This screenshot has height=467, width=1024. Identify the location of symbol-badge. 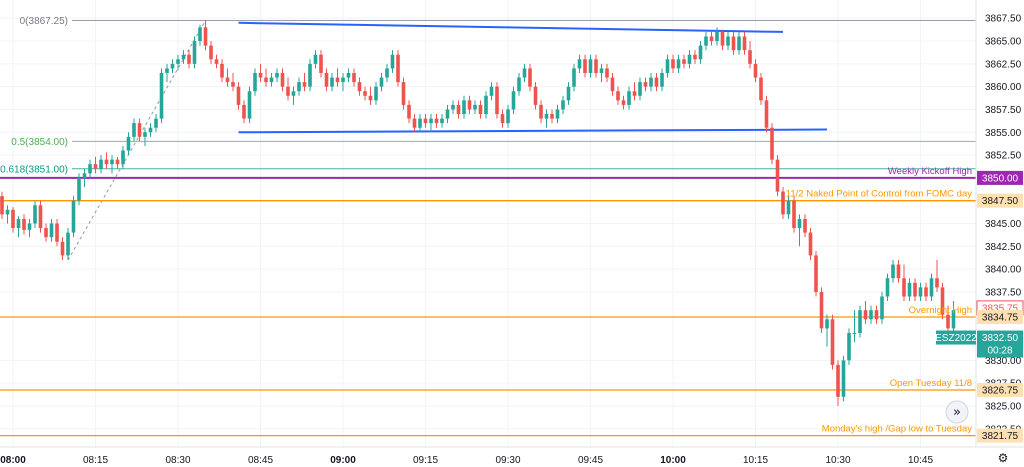
(956, 337).